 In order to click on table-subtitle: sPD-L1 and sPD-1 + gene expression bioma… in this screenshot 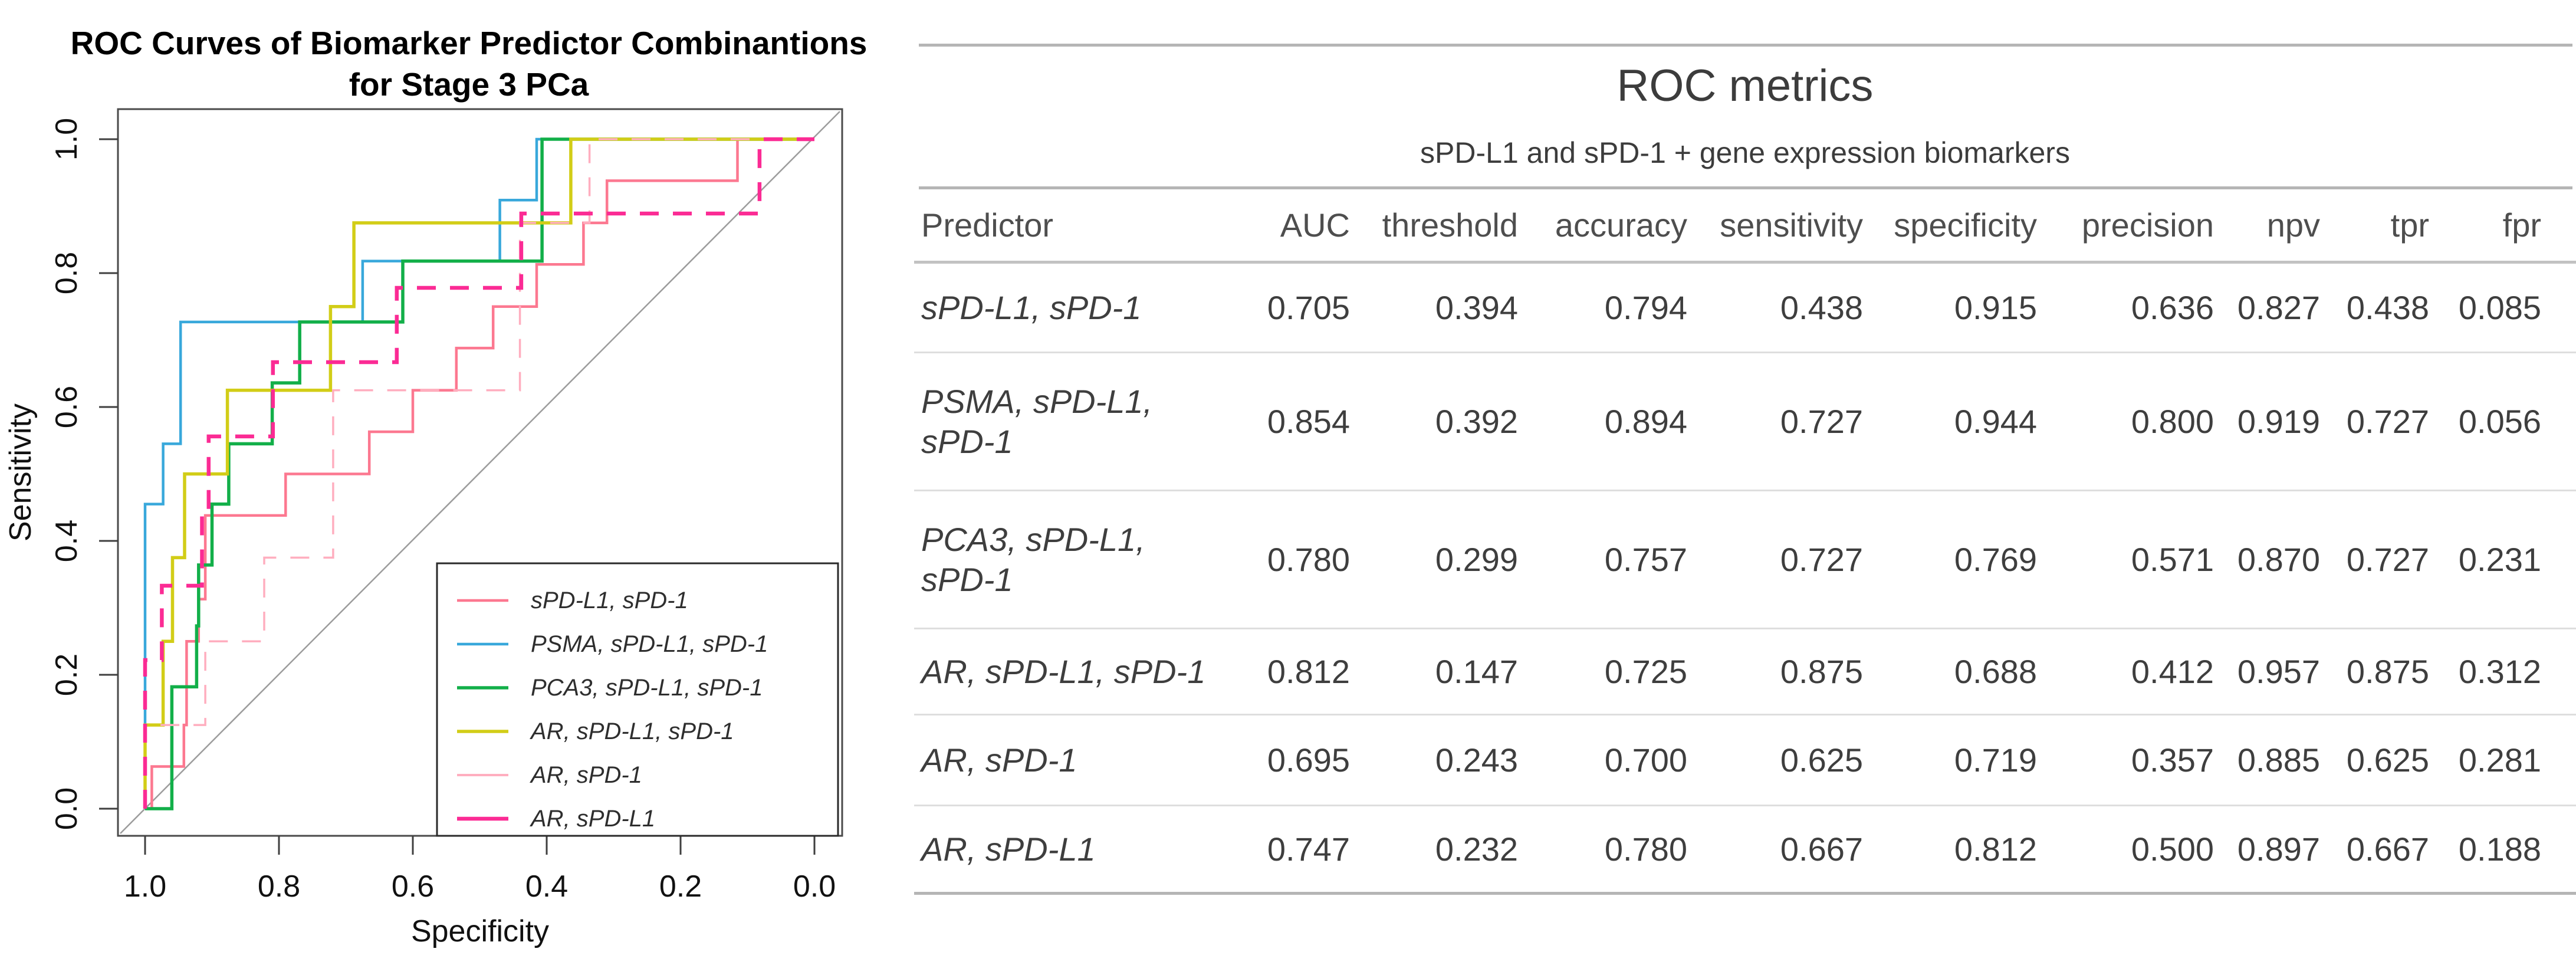, I will do `click(1745, 152)`.